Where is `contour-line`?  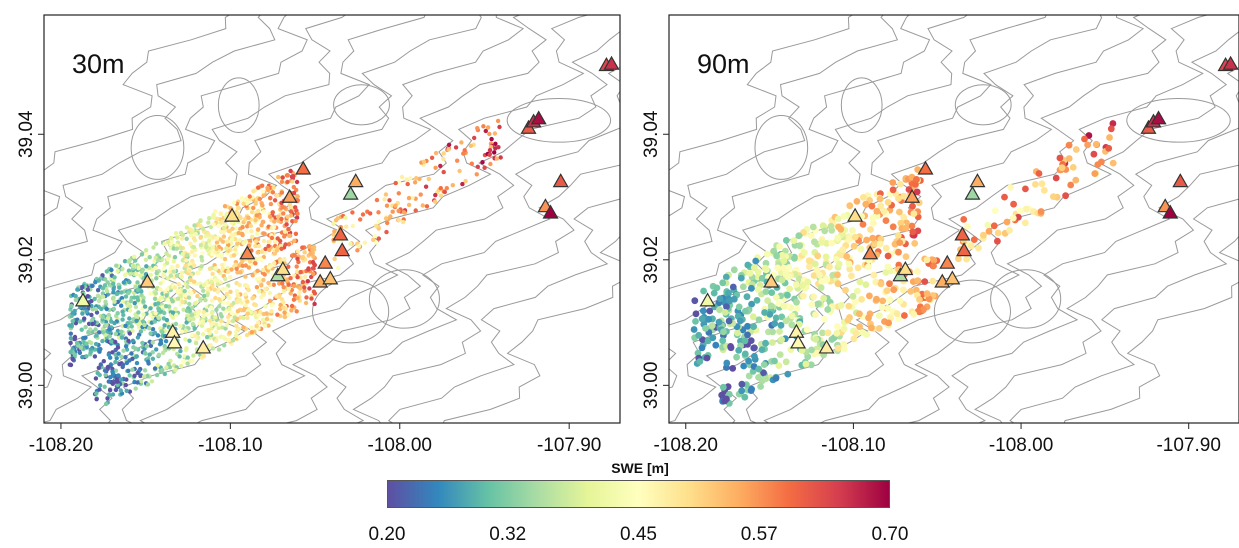 contour-line is located at coordinates (176, 152).